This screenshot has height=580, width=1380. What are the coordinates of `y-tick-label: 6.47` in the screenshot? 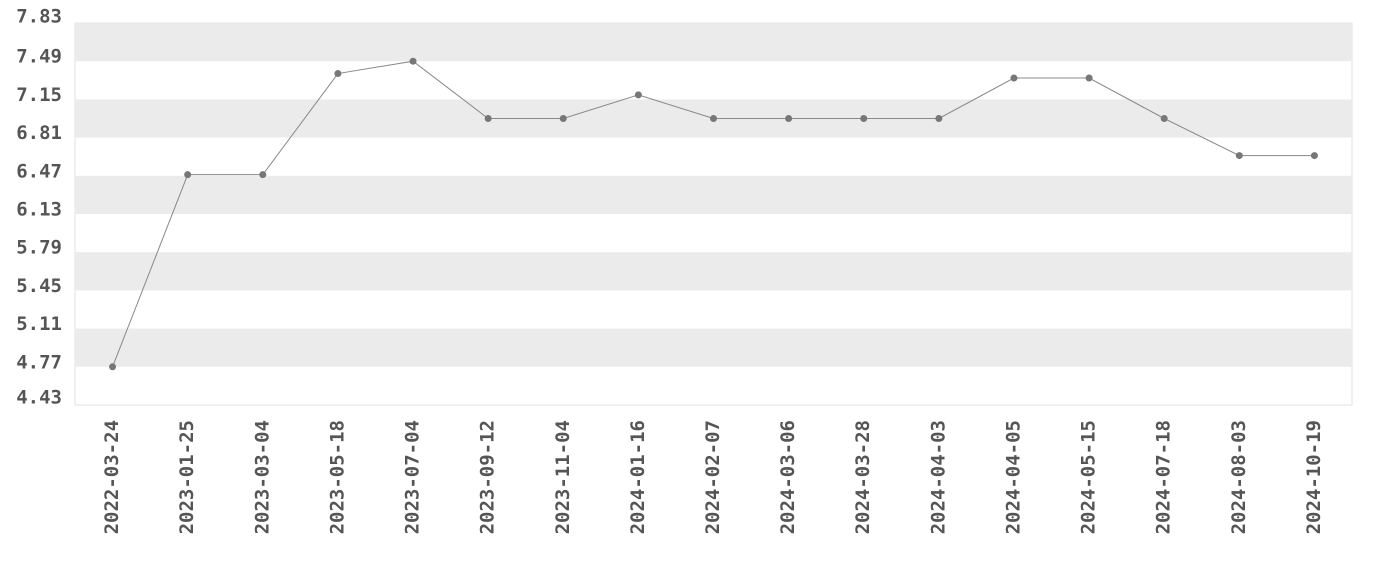 It's located at (39, 171).